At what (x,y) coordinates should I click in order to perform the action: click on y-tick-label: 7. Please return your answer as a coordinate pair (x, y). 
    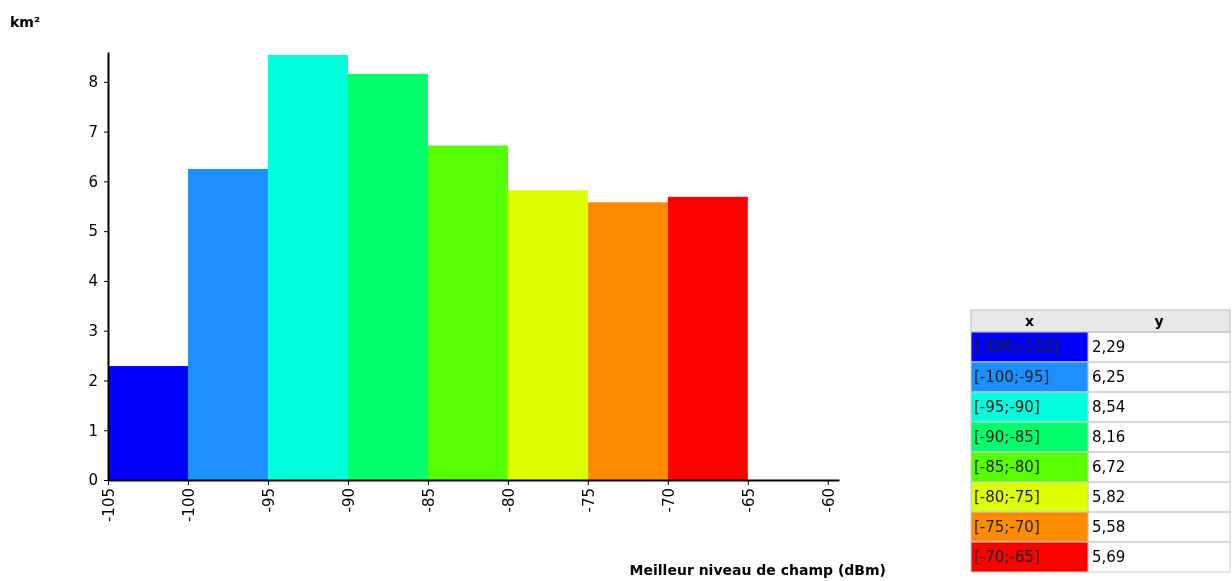
    Looking at the image, I should click on (93, 131).